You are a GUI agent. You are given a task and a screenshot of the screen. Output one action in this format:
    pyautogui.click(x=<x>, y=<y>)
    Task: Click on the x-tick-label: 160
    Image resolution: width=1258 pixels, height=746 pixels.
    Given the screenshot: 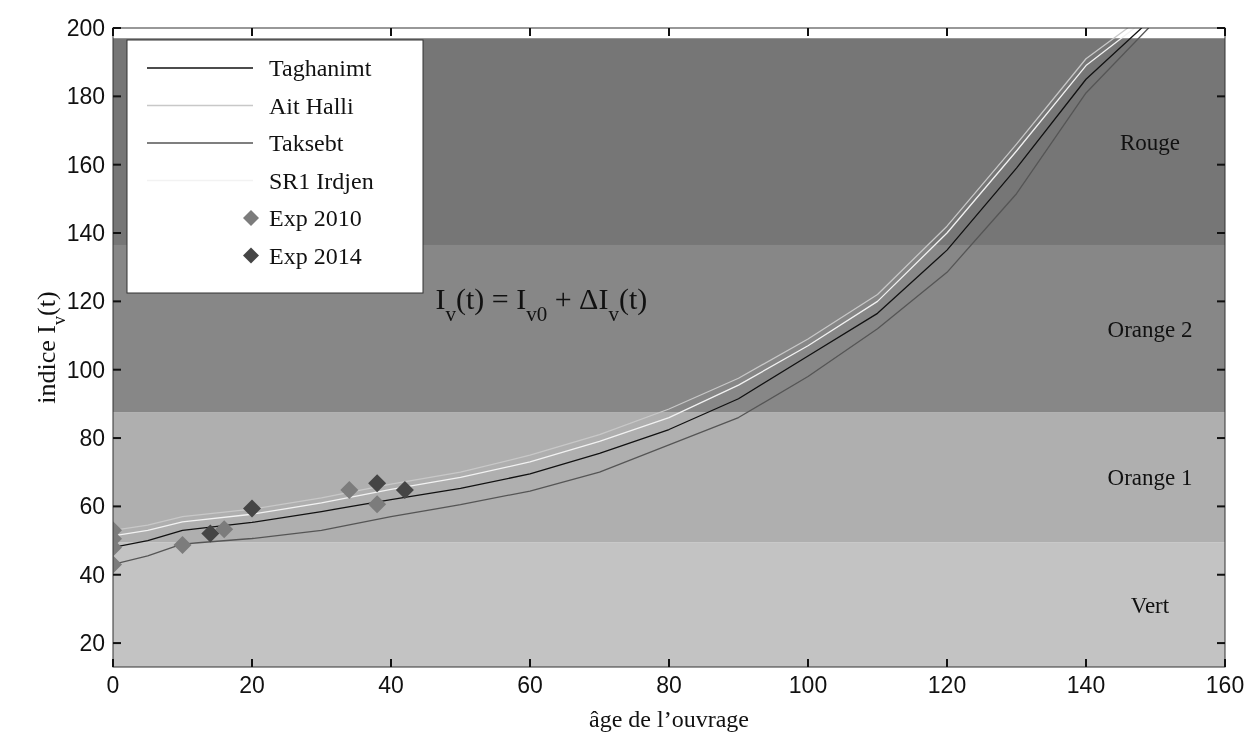 What is the action you would take?
    pyautogui.click(x=1225, y=685)
    